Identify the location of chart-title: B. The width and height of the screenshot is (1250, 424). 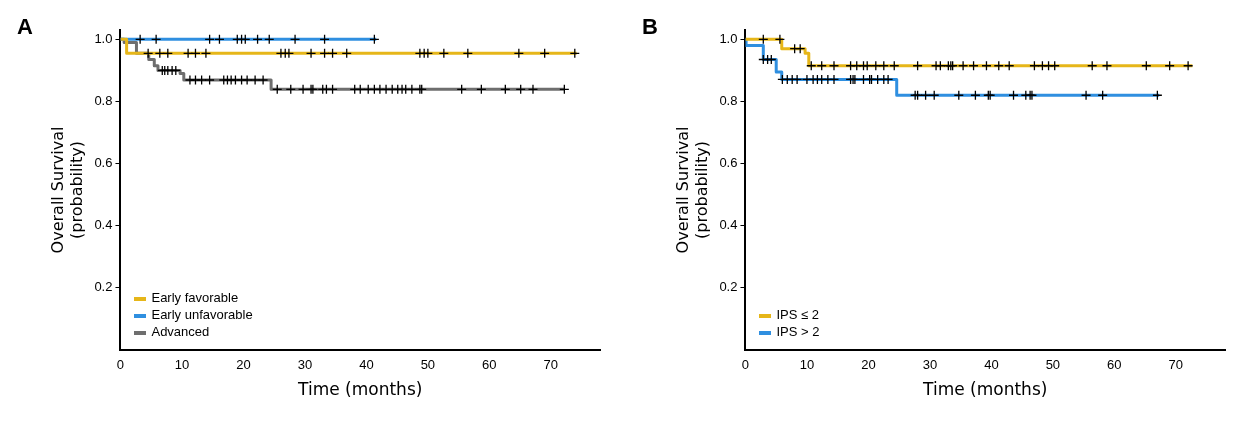
(650, 27).